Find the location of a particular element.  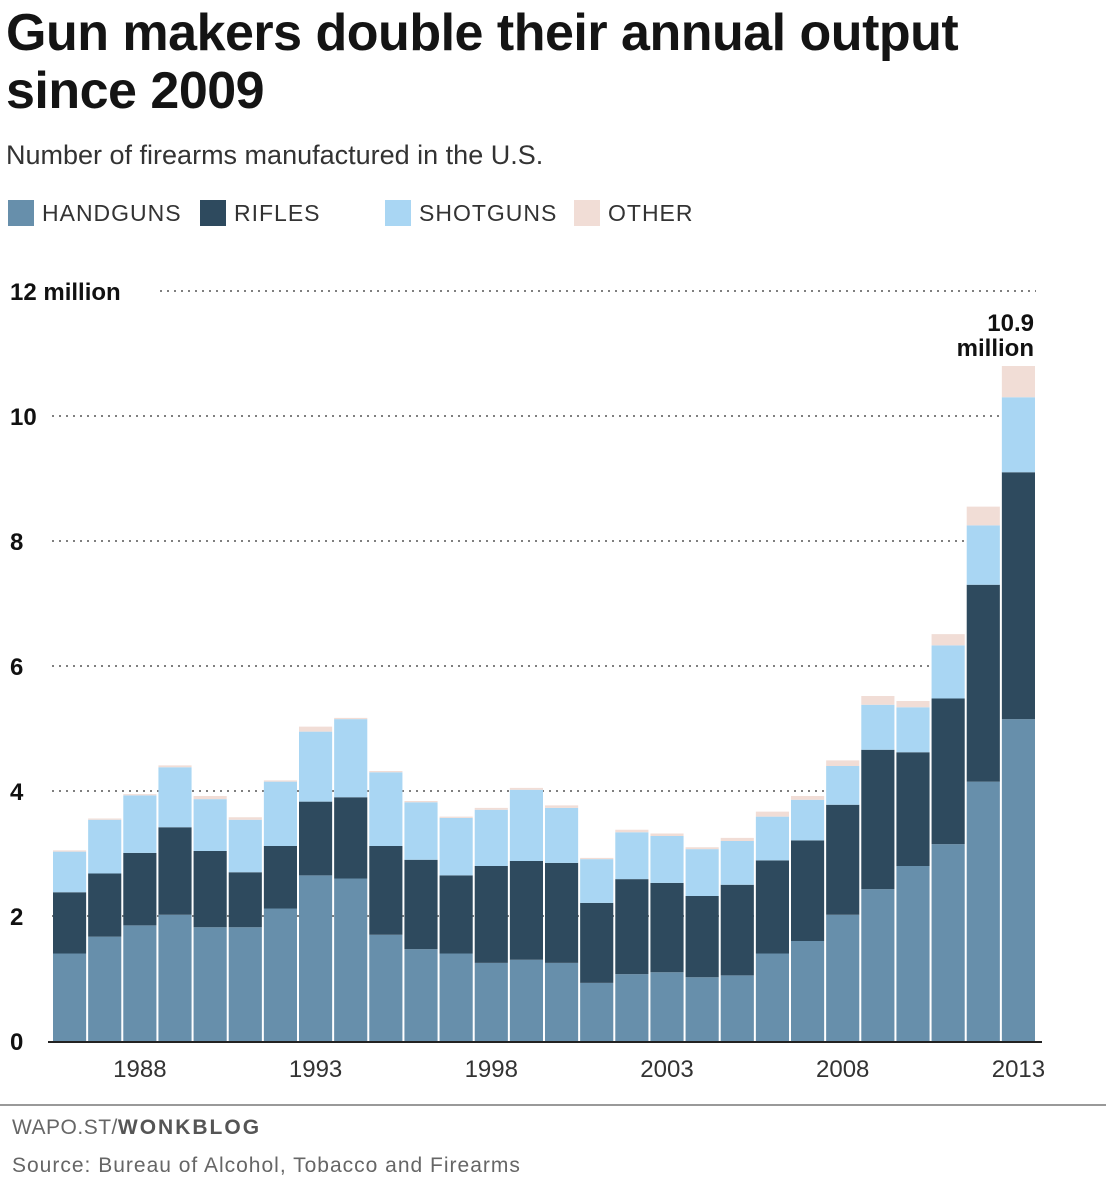

bar-shotguns-2005 is located at coordinates (737, 863).